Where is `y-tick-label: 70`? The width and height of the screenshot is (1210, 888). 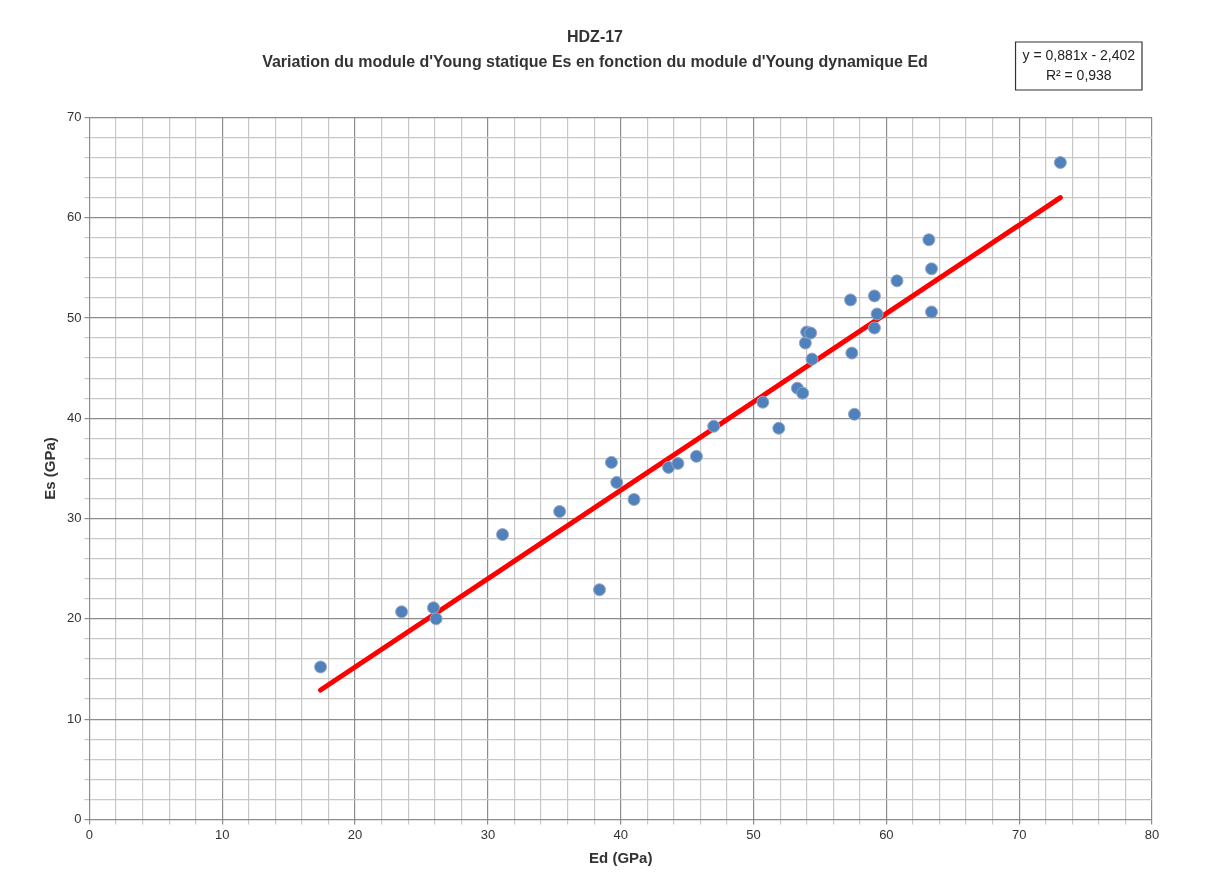 y-tick-label: 70 is located at coordinates (74, 116).